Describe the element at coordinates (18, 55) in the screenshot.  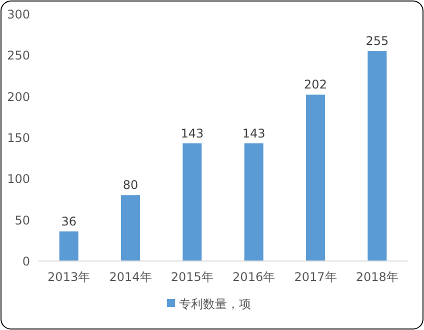
I see `y-tick-label: 250` at that location.